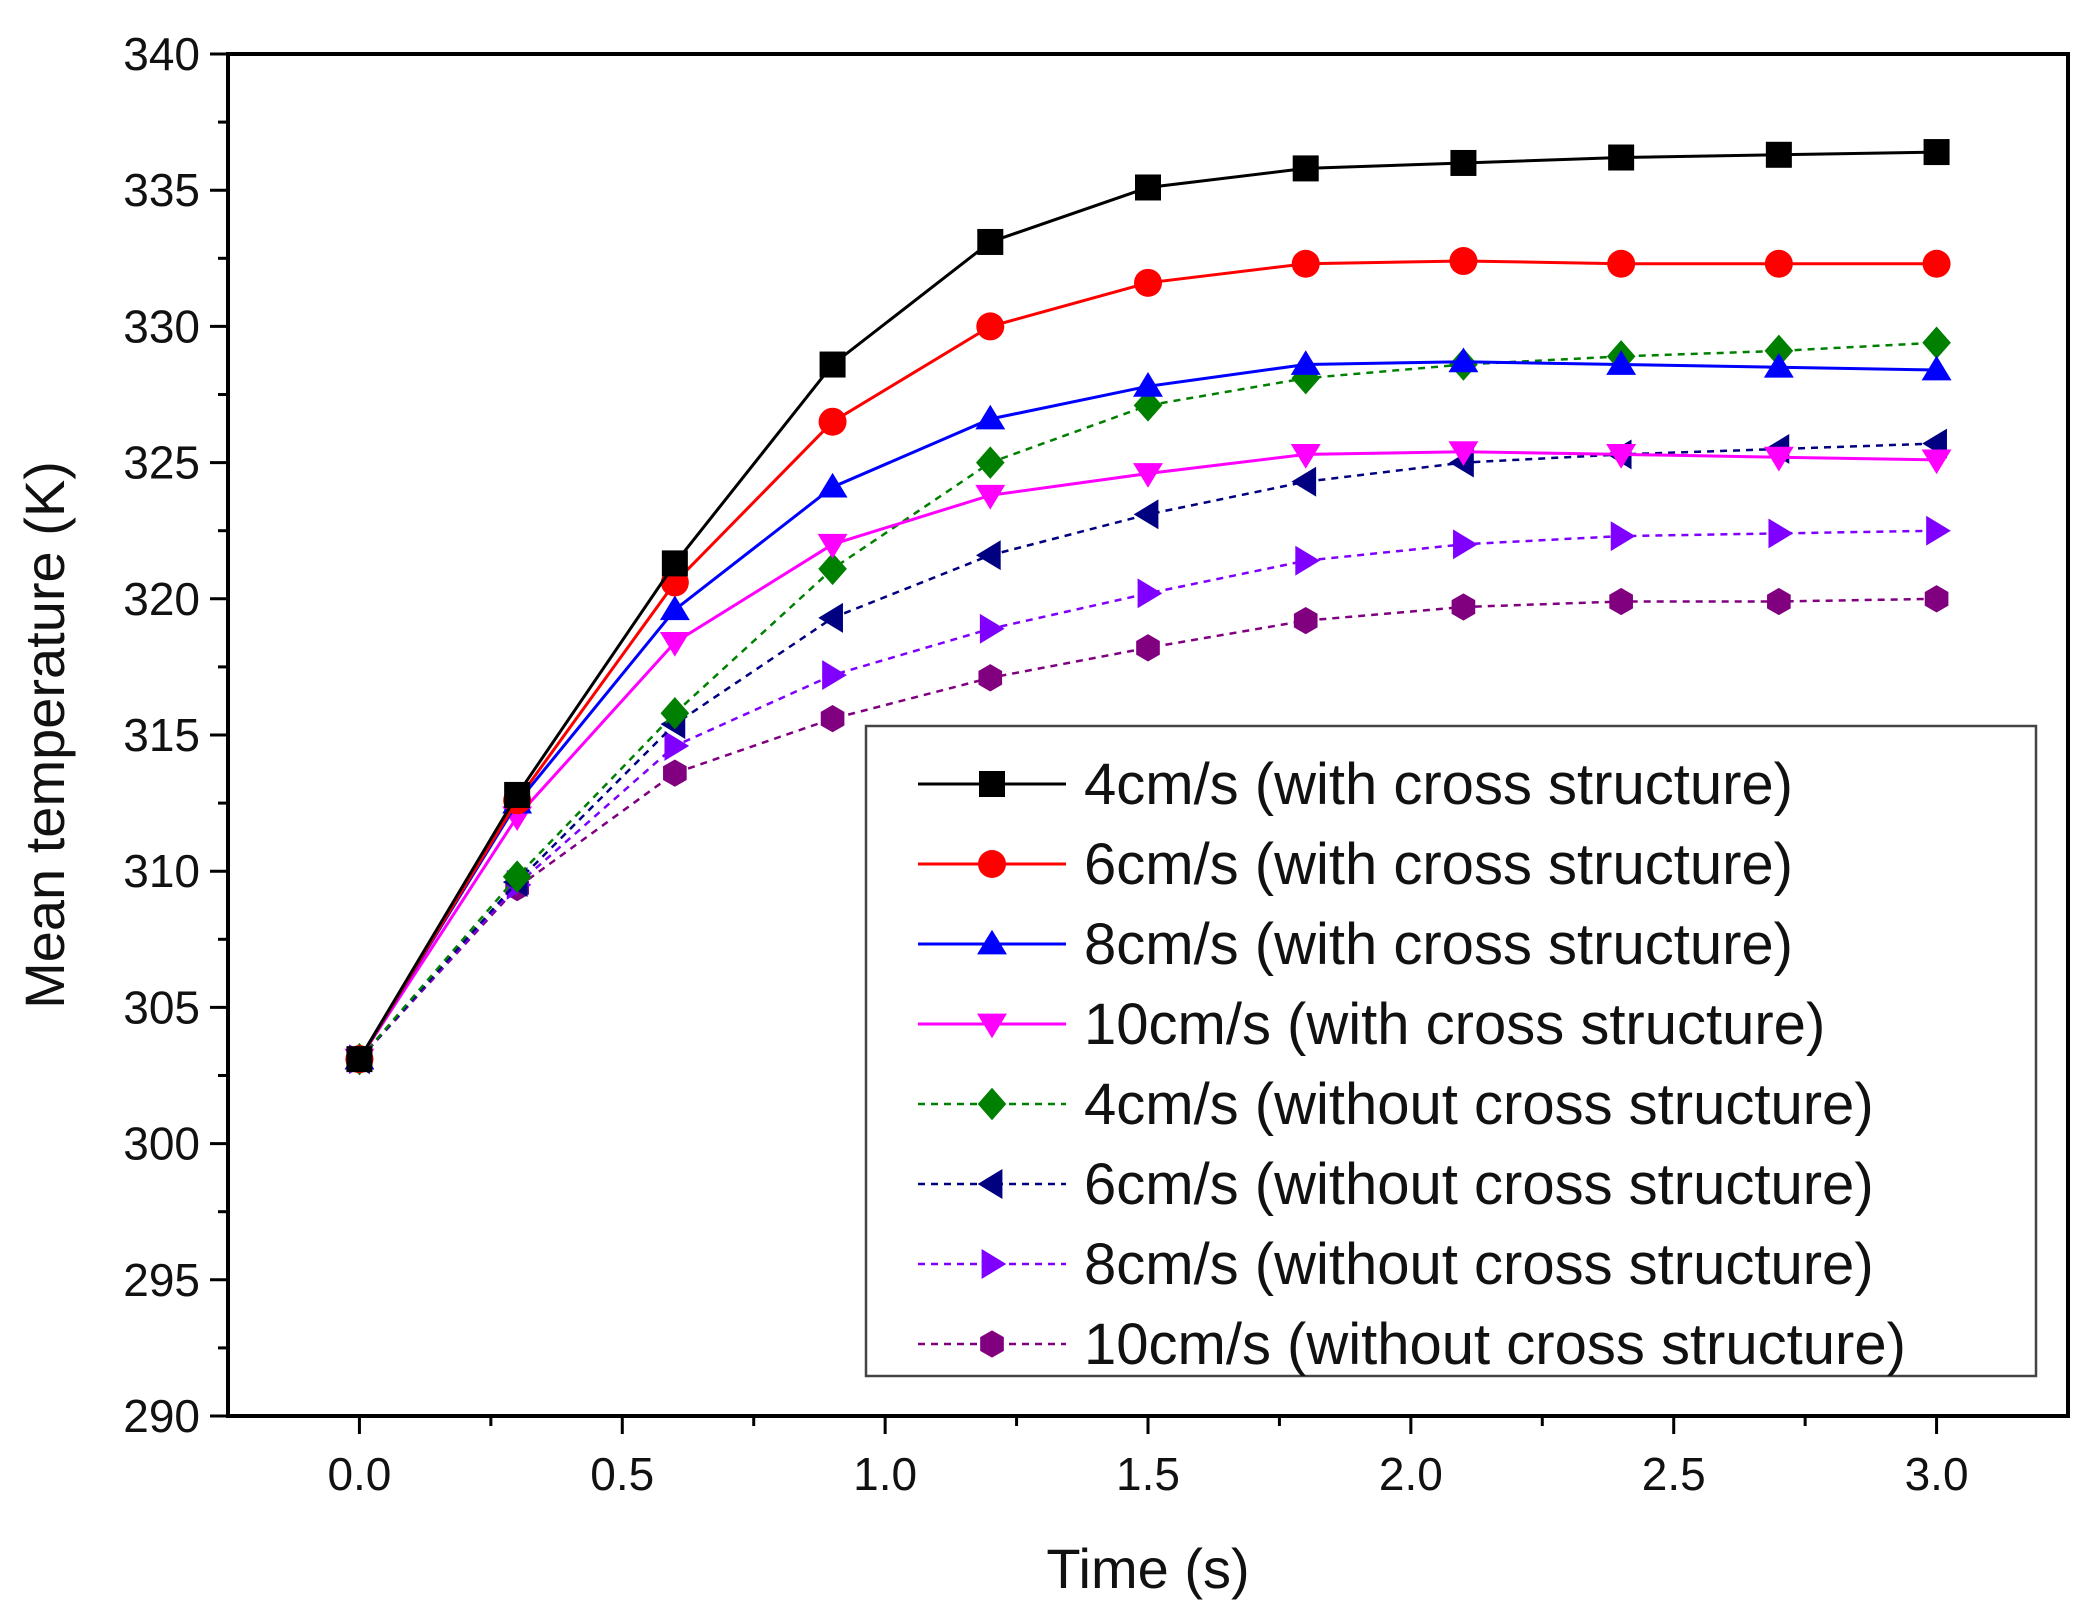 The width and height of the screenshot is (2080, 1616). Describe the element at coordinates (1147, 1568) in the screenshot. I see `x-axis-title: Time (s)` at that location.